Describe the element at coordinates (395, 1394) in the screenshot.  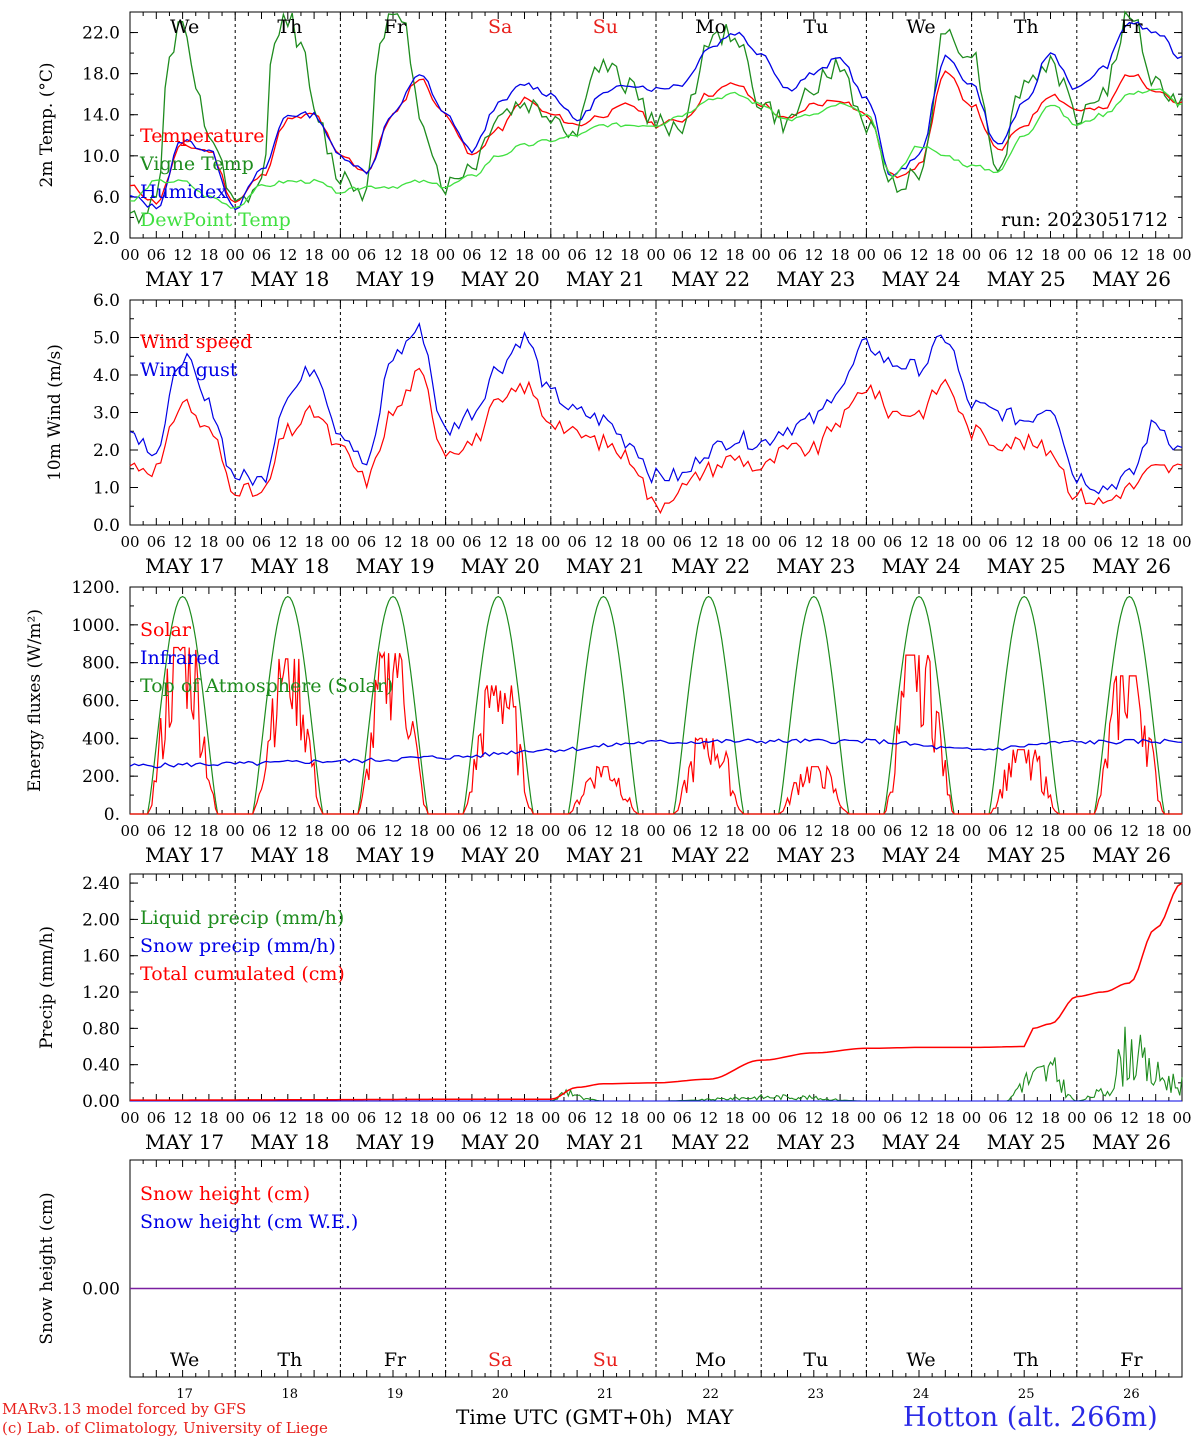
I see `day-number-label: 19` at that location.